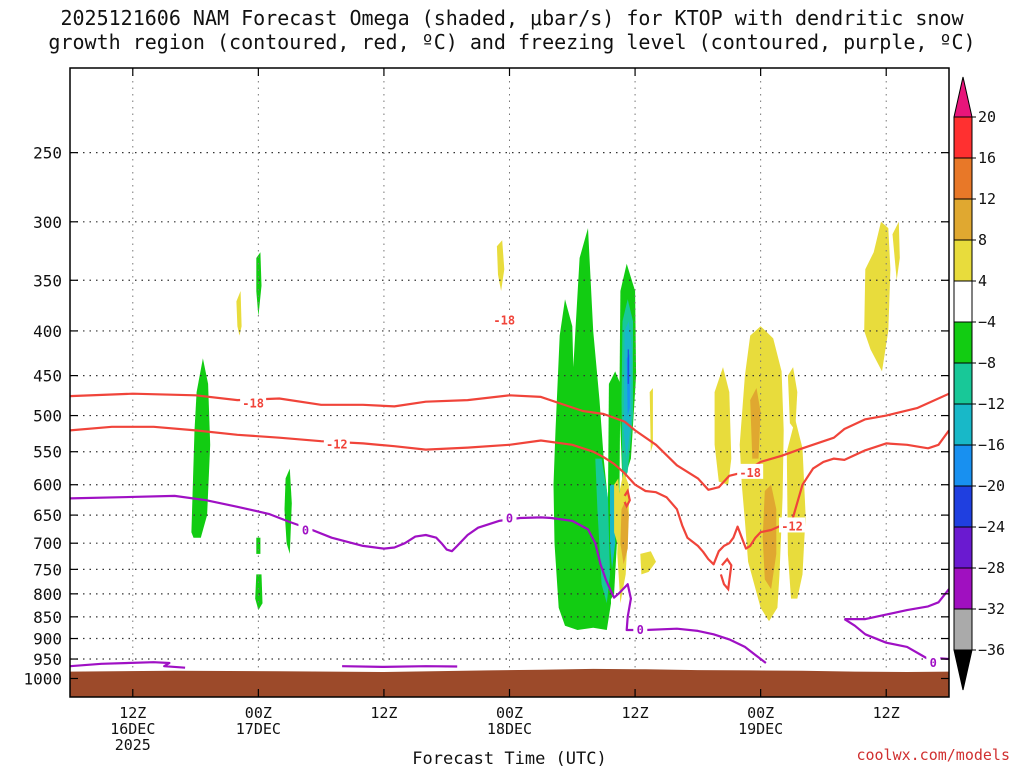 Image resolution: width=1024 pixels, height=768 pixels. Describe the element at coordinates (258, 713) in the screenshot. I see `x-tick-label-18-0: 00Z` at that location.